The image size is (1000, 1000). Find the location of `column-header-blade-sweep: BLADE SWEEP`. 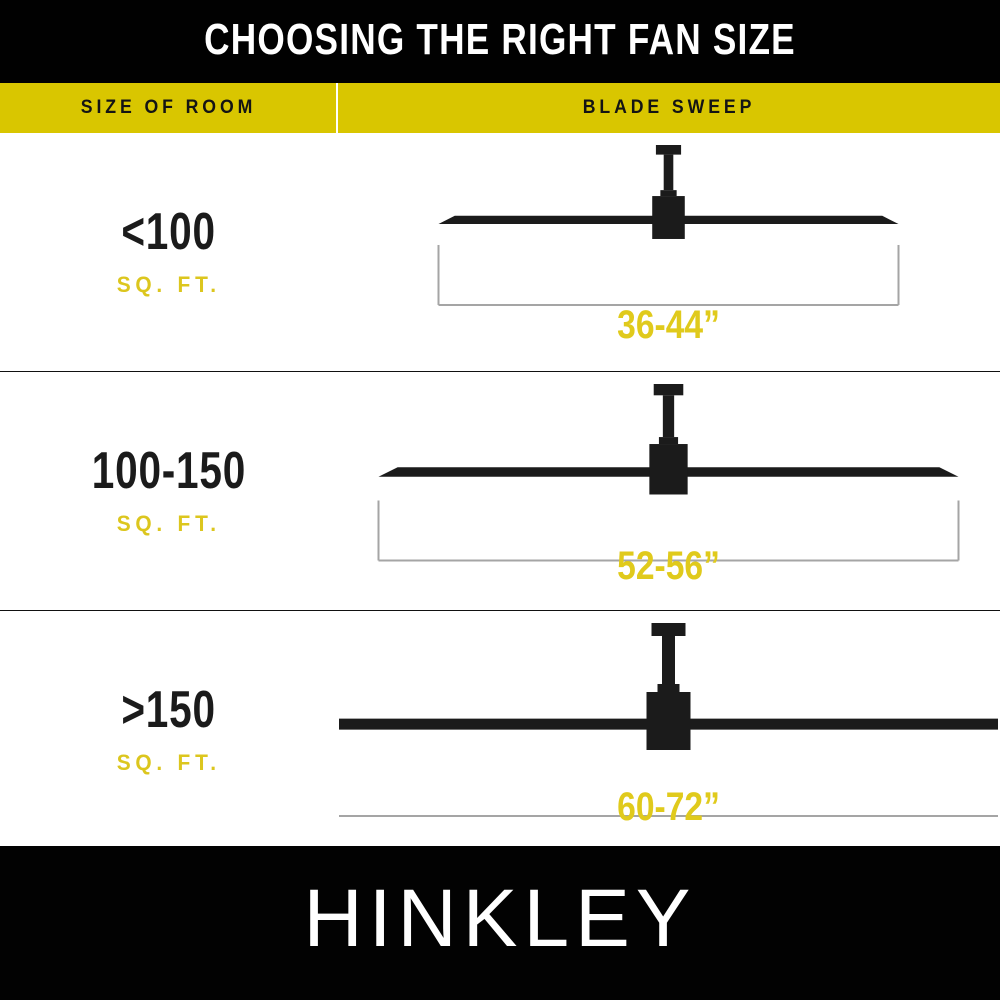

column-header-blade-sweep: BLADE SWEEP is located at coordinates (669, 107).